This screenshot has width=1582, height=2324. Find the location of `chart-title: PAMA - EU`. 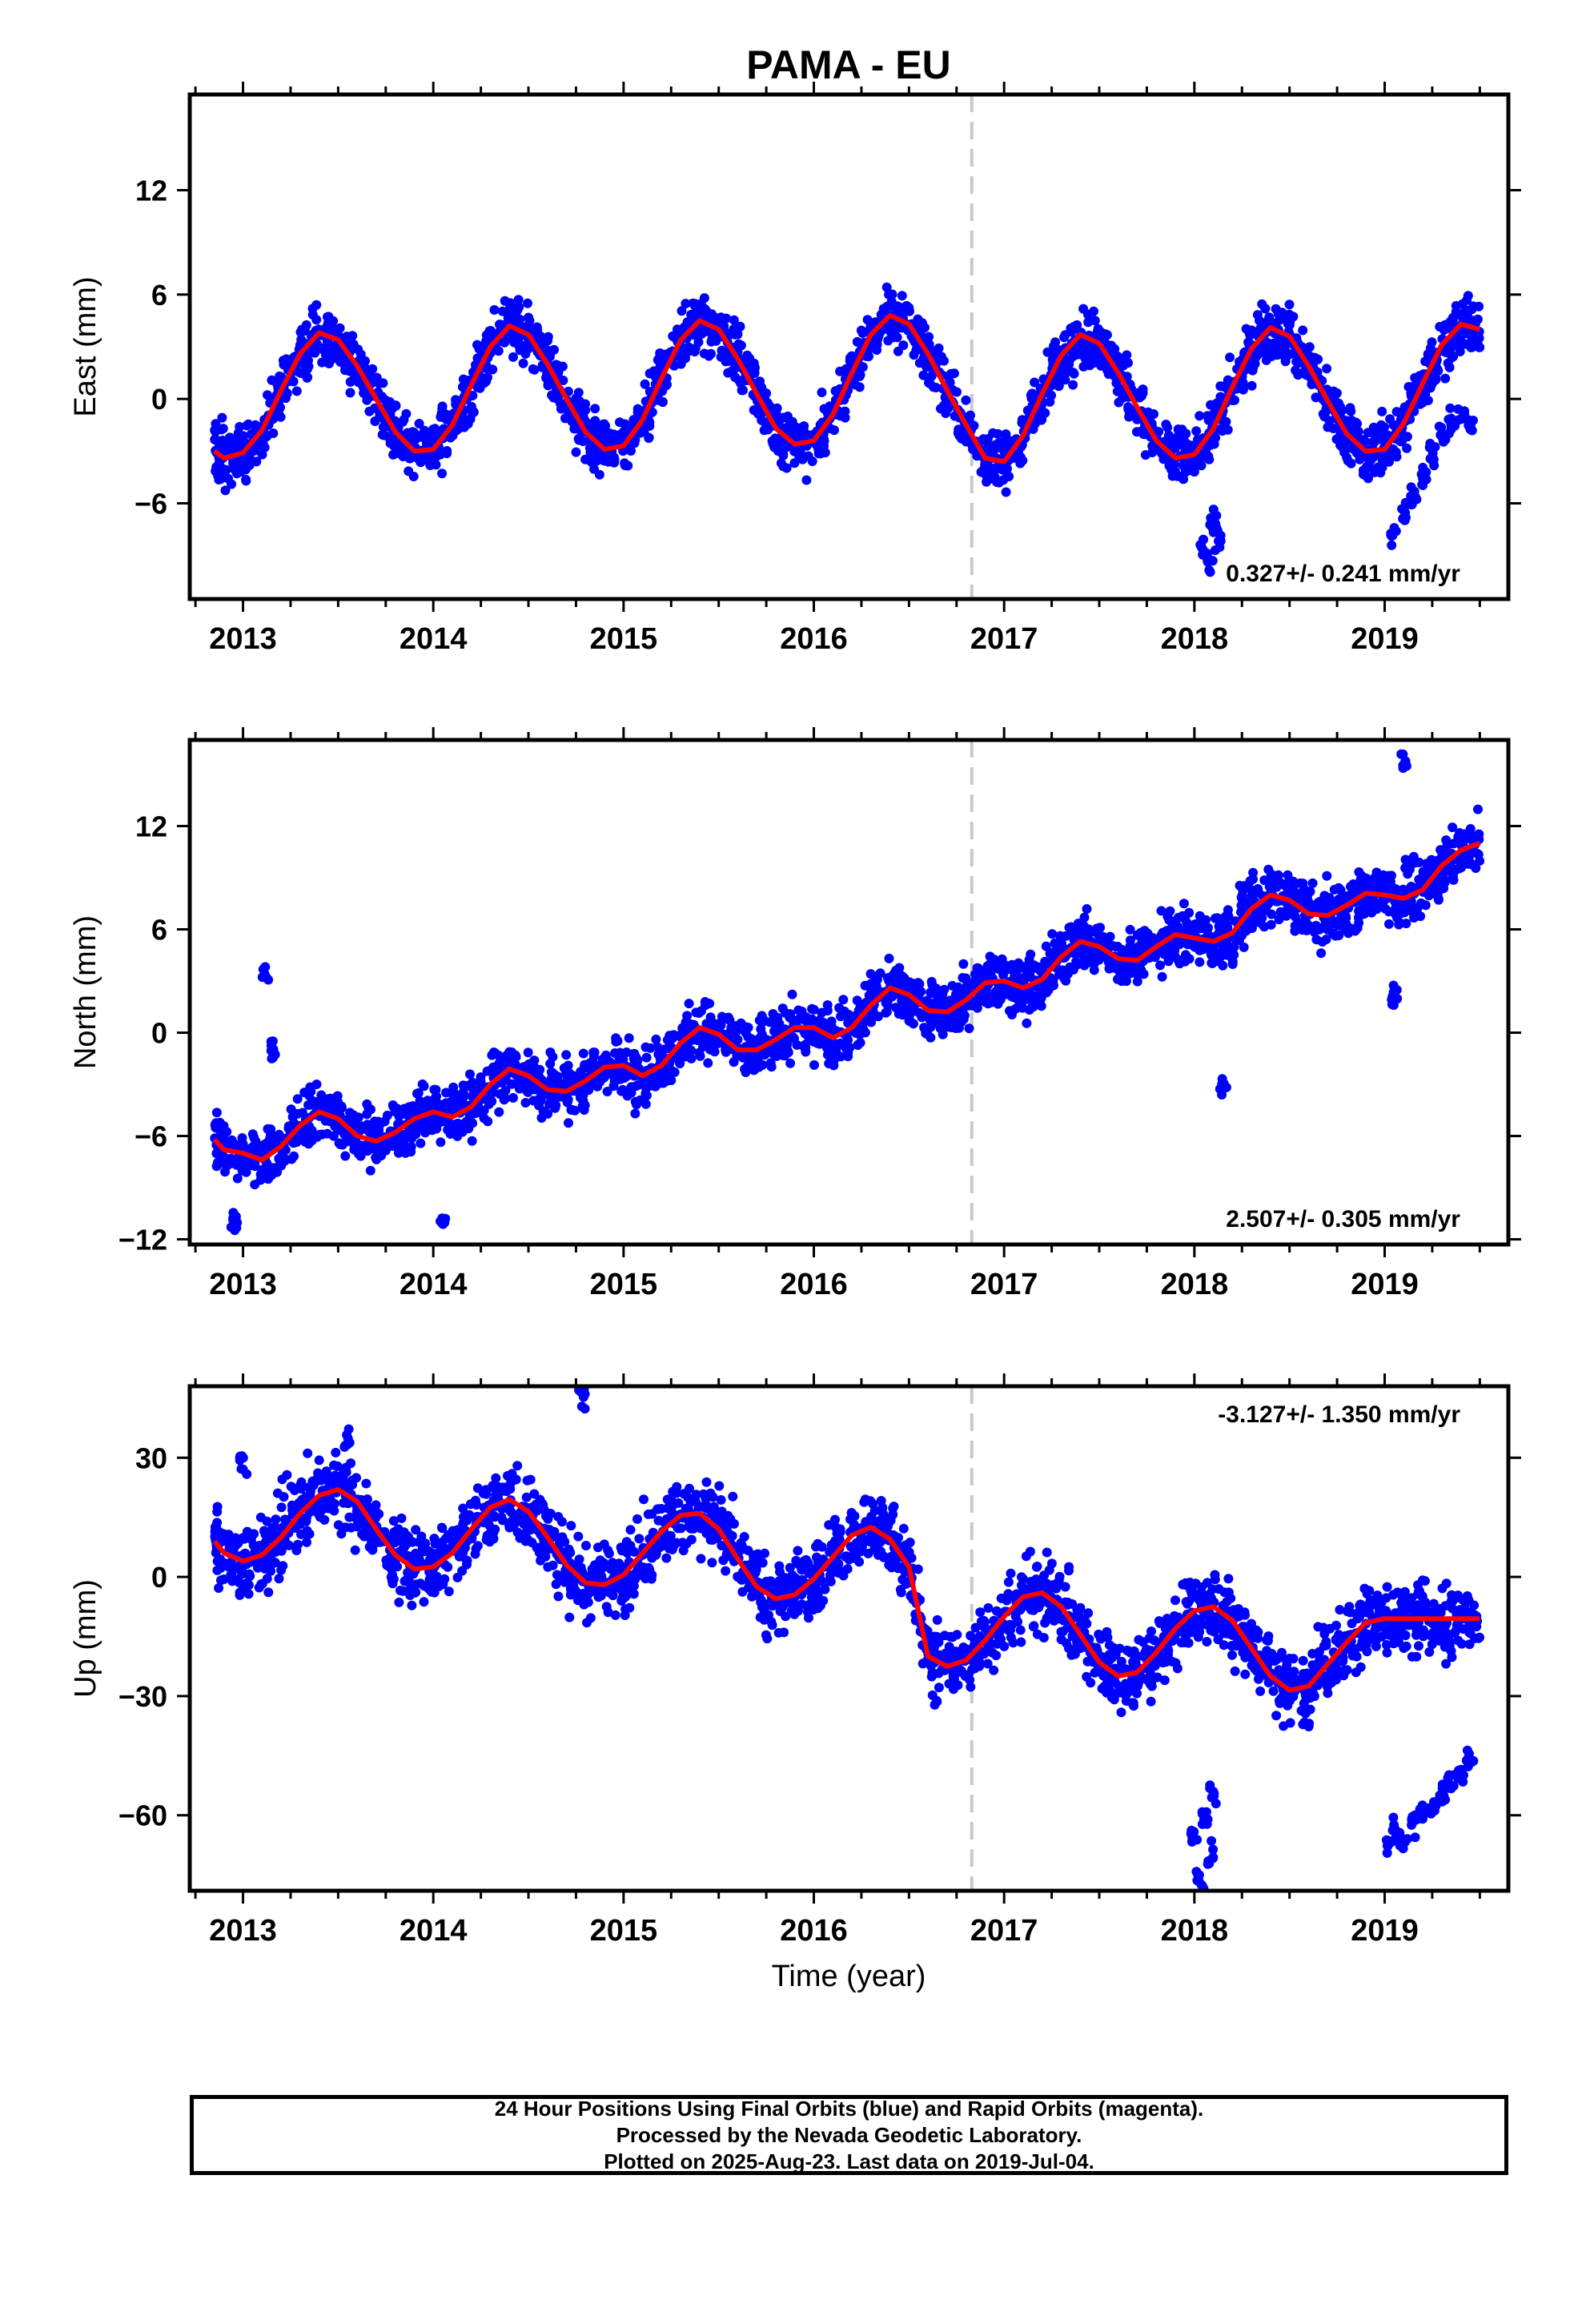

chart-title: PAMA - EU is located at coordinates (848, 64).